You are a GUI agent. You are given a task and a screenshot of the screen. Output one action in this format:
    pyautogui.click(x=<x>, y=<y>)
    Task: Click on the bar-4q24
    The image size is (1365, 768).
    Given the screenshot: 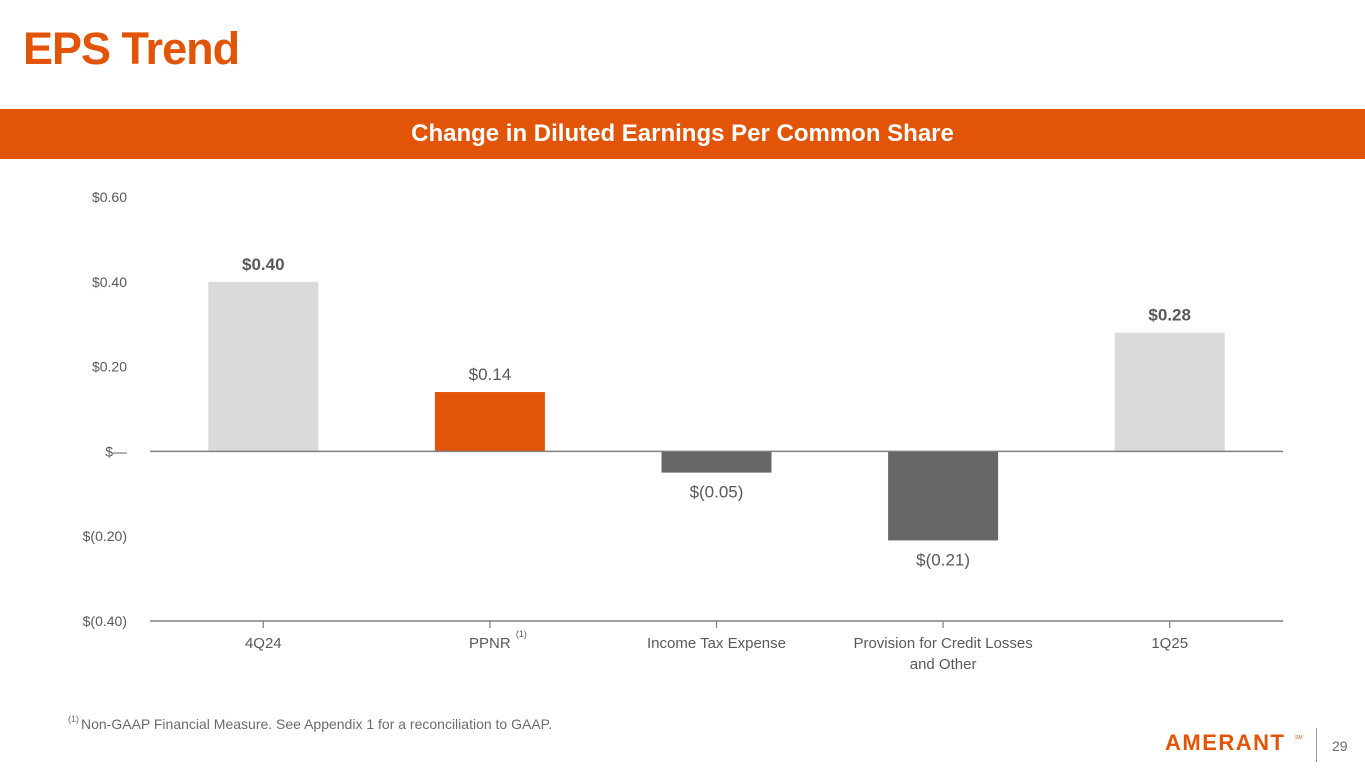 What is the action you would take?
    pyautogui.click(x=263, y=366)
    